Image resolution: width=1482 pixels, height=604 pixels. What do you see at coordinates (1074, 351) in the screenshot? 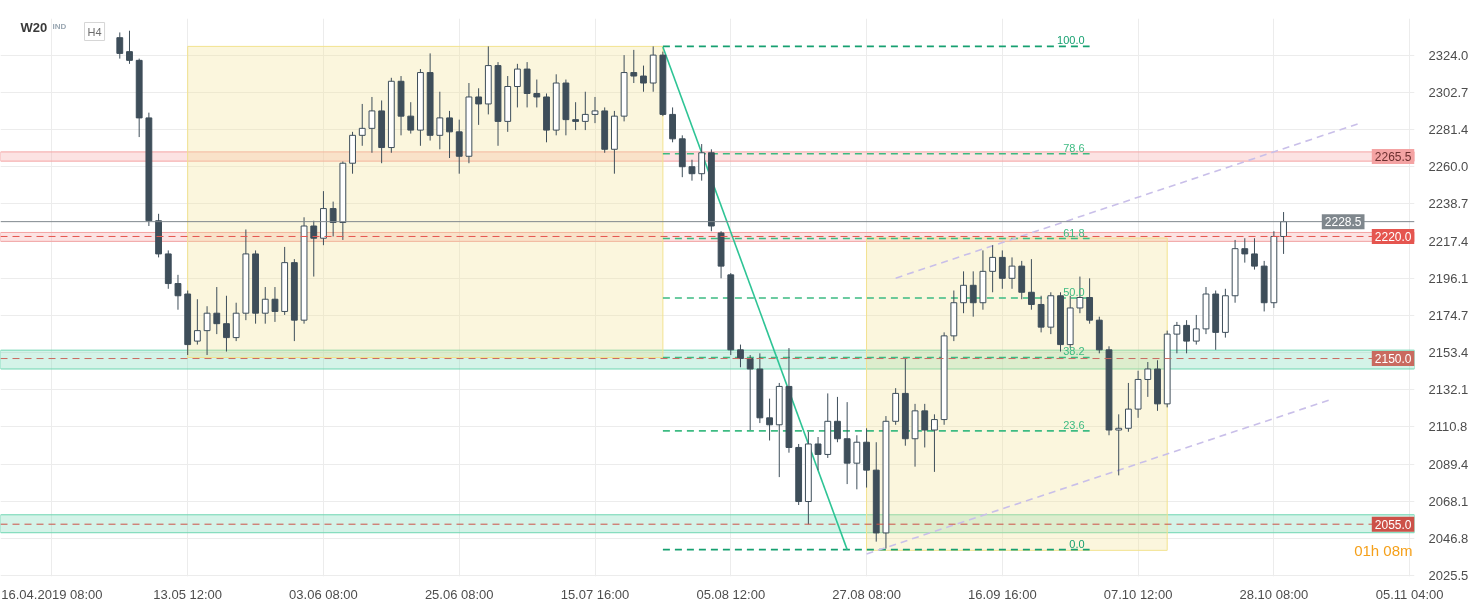
I see `series-label: 38.2` at bounding box center [1074, 351].